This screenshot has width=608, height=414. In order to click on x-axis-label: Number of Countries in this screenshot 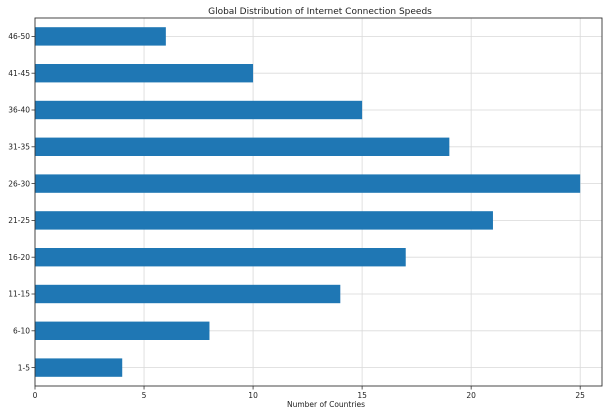, I will do `click(326, 404)`.